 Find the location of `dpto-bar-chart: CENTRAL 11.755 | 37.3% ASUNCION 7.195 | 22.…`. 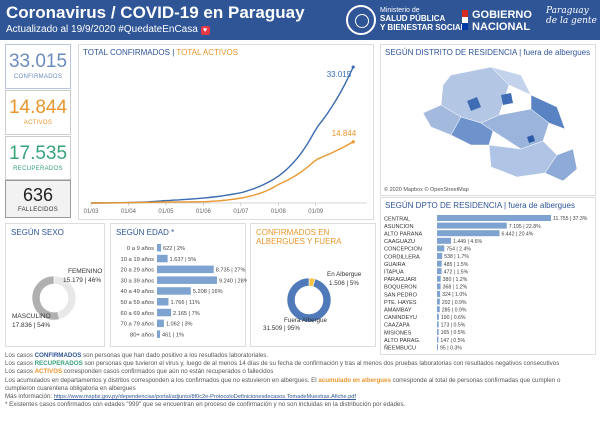

dpto-bar-chart: CENTRAL 11.755 | 37.3% ASUNCION 7.195 | 22.… is located at coordinates (486, 283).